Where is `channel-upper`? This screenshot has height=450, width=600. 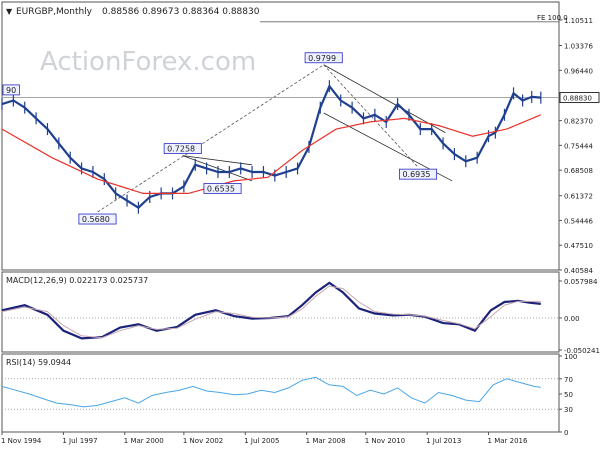 channel-upper is located at coordinates (384, 99).